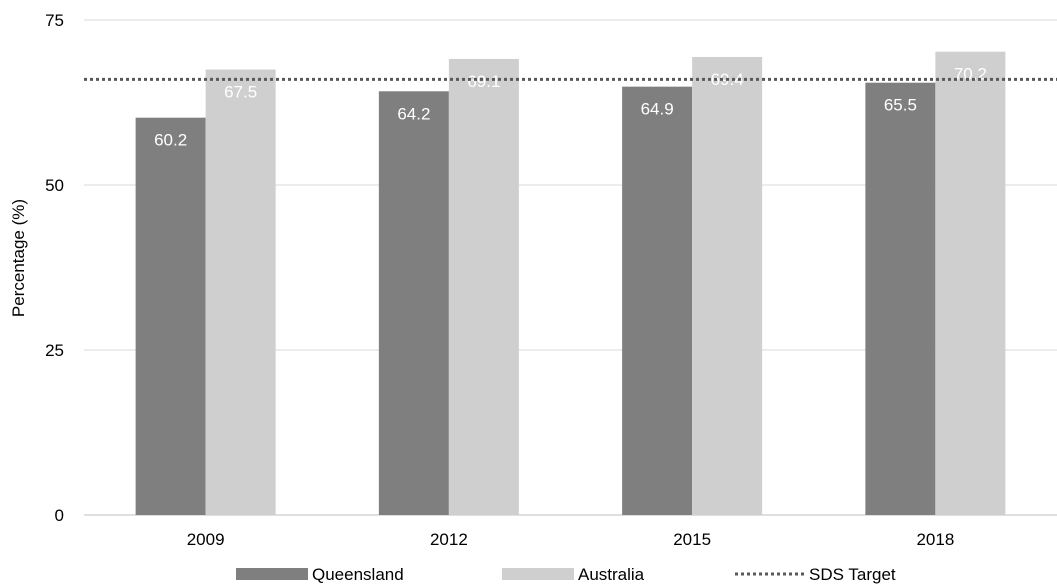 This screenshot has height=588, width=1057. Describe the element at coordinates (657, 300) in the screenshot. I see `bar-queensland-2015` at that location.